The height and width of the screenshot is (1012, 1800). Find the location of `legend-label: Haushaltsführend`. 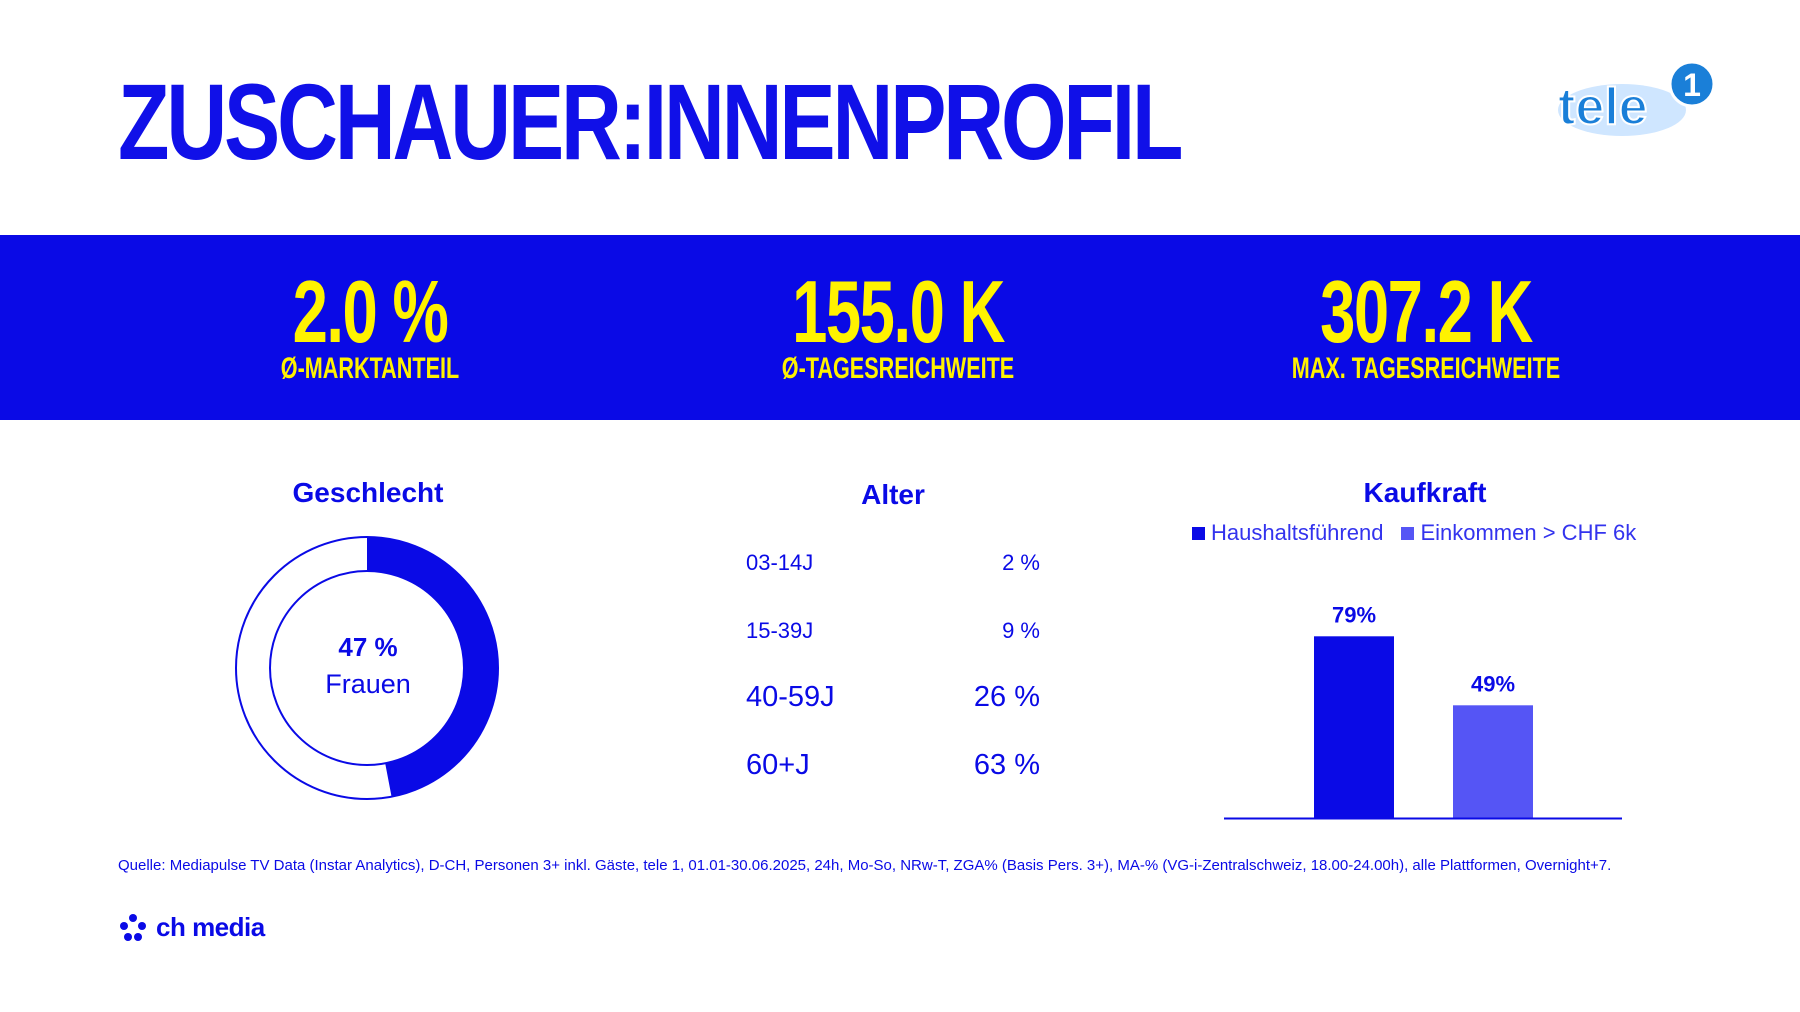

legend-label: Haushaltsführend is located at coordinates (1297, 532).